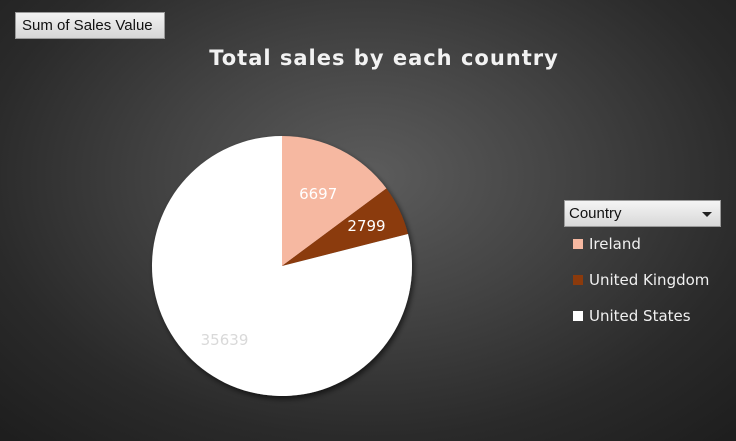 The height and width of the screenshot is (441, 736). I want to click on legend-label-ireland: Ireland, so click(615, 244).